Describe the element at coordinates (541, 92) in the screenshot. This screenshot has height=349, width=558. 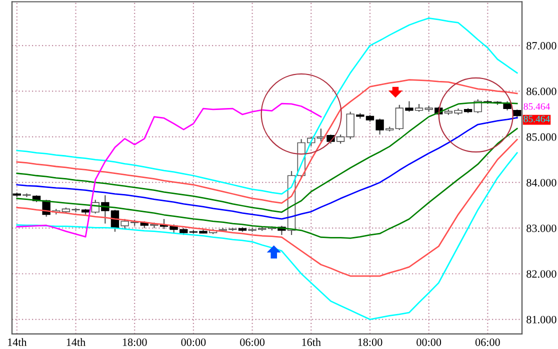
I see `y-tick-label: 86.000` at that location.